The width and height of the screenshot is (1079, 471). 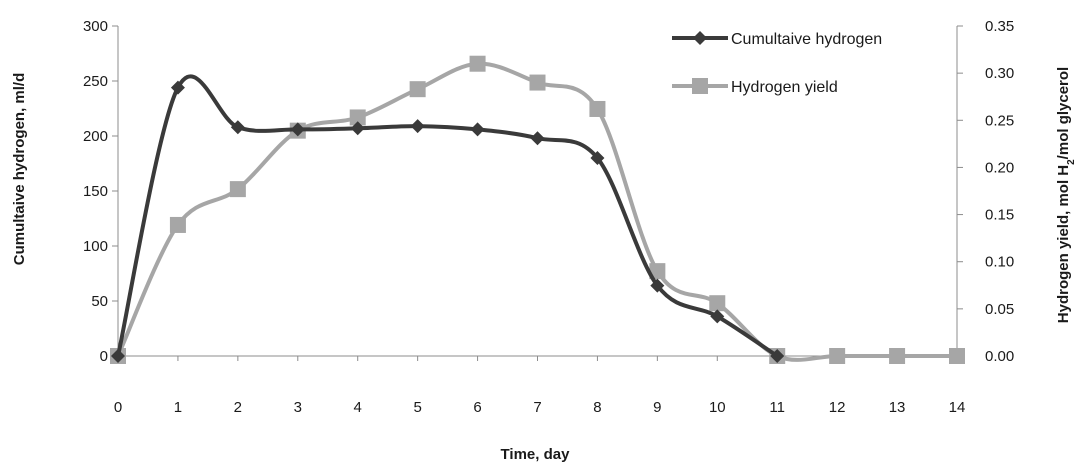 I want to click on x-tick-label: 1, so click(x=178, y=407).